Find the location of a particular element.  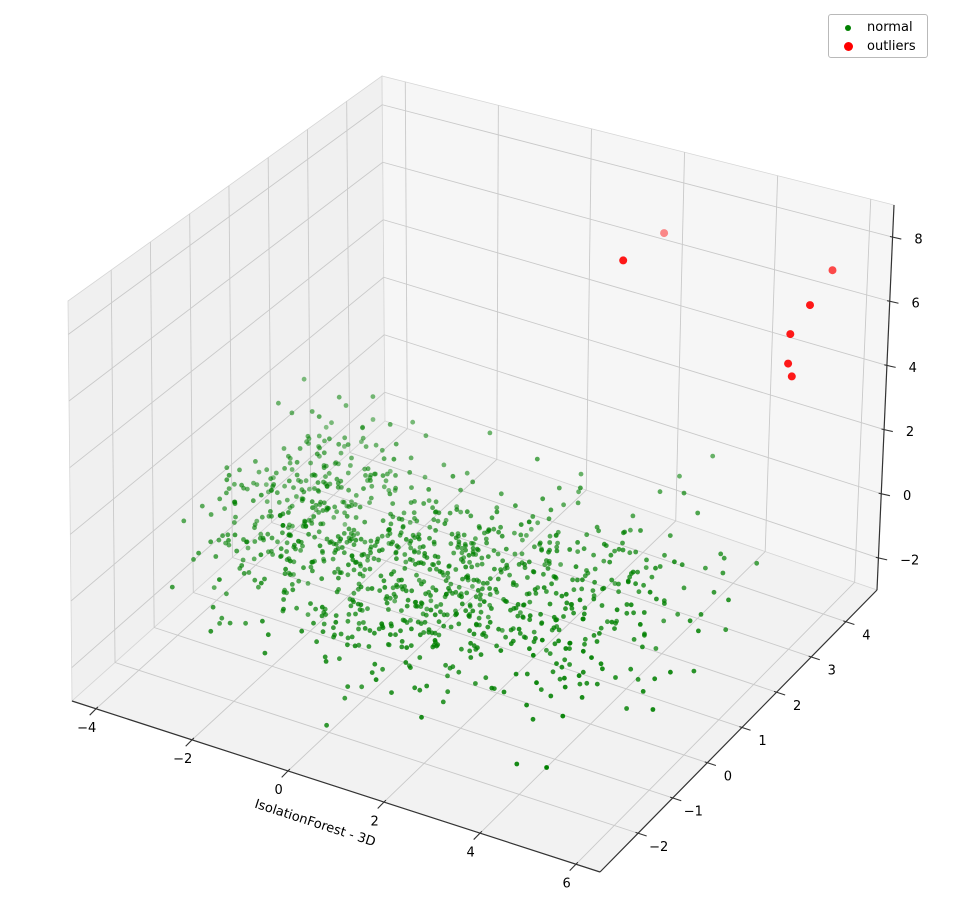

y-tick-label: −1 is located at coordinates (693, 812).